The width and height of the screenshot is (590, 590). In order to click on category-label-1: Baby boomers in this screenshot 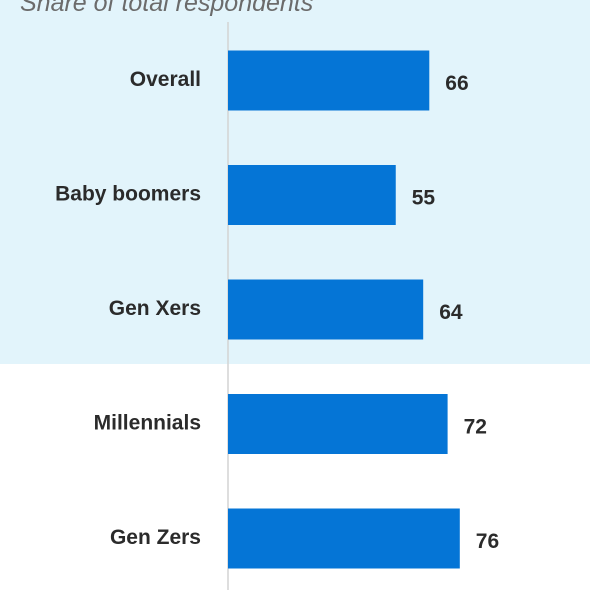, I will do `click(128, 194)`.